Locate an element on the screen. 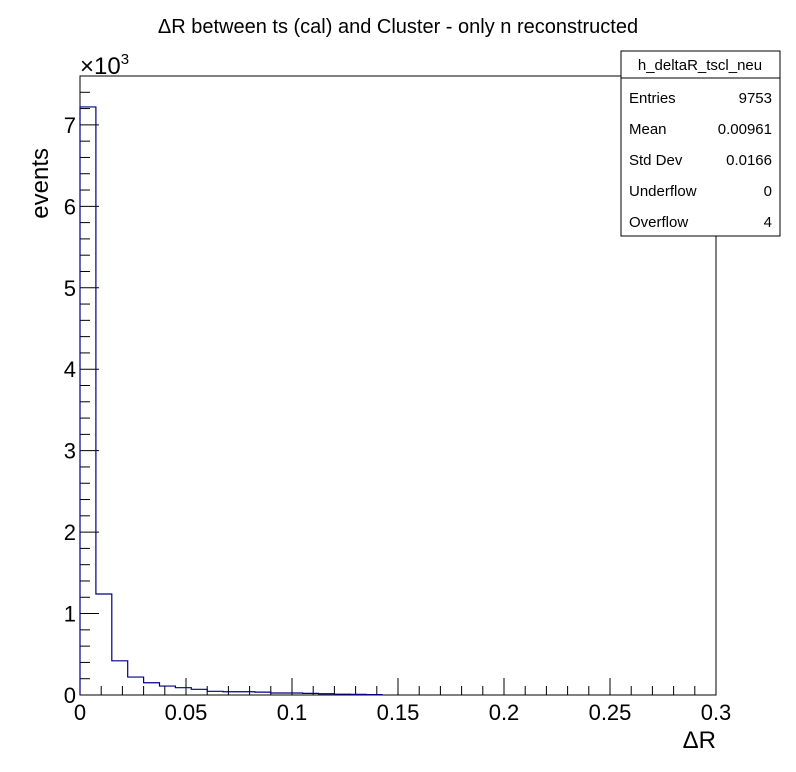 The image size is (796, 772). y-multiplier: ×10³ is located at coordinates (104, 65).